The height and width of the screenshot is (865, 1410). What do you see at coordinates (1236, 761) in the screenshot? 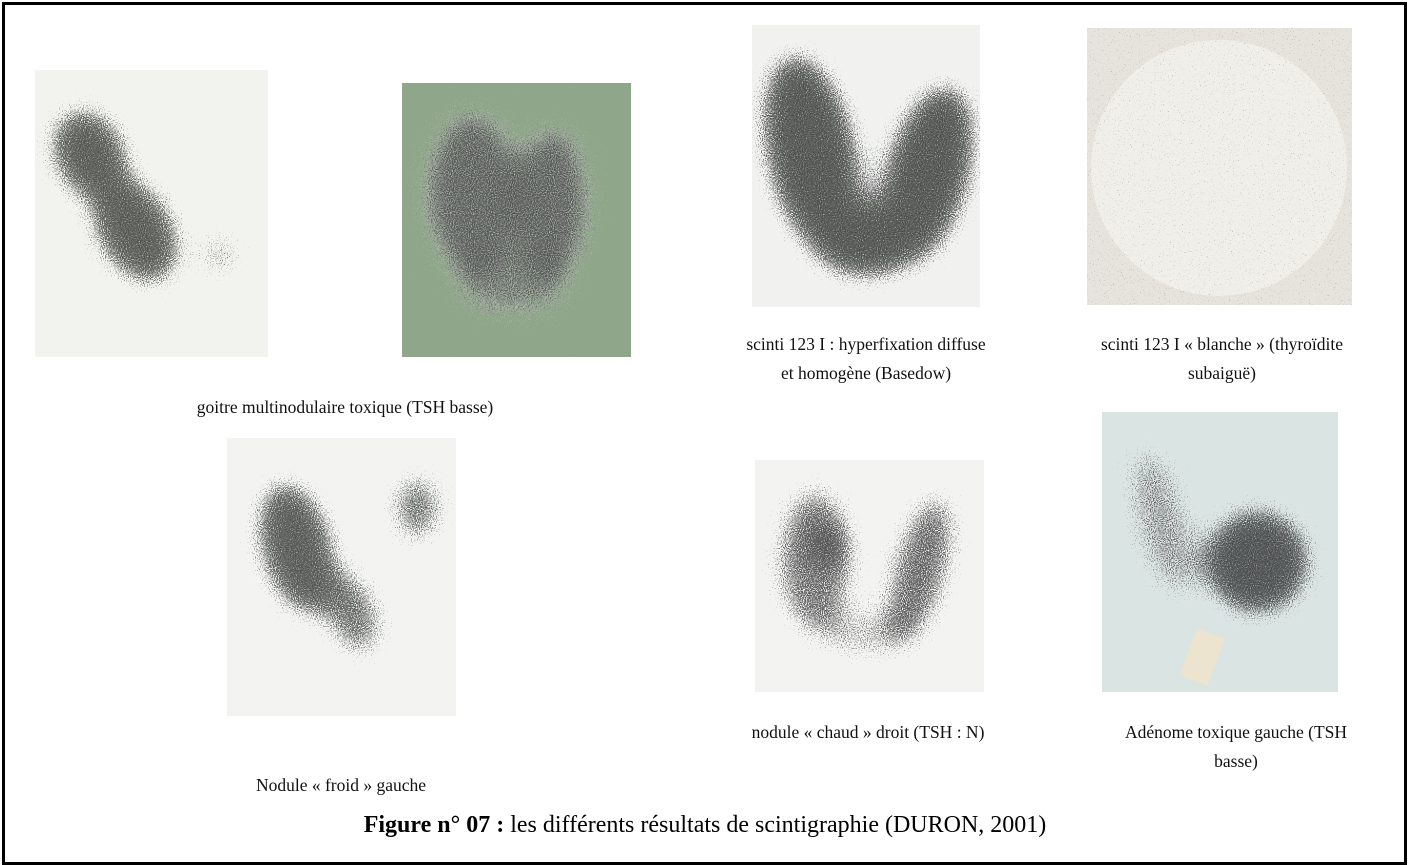
I see `caption-line: basse)` at bounding box center [1236, 761].